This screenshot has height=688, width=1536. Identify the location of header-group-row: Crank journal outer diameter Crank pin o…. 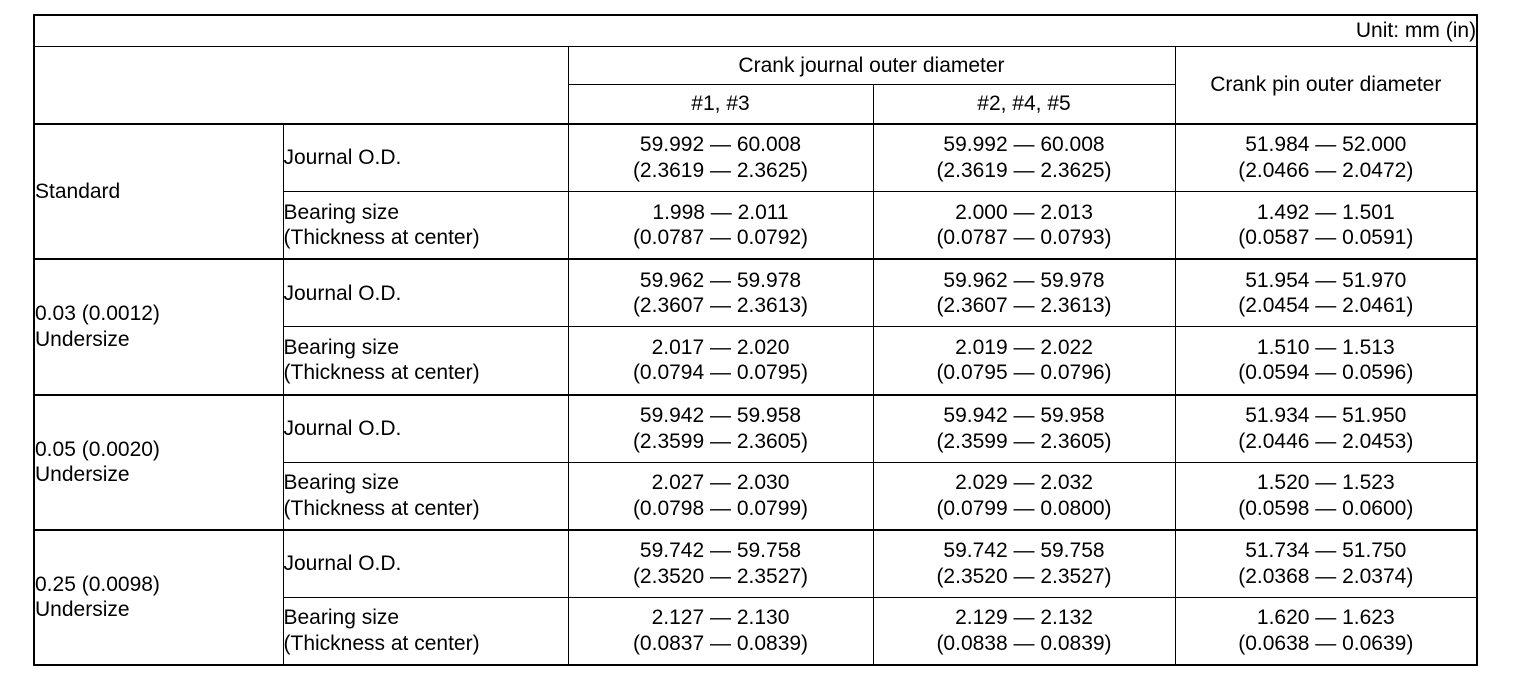
(755, 85).